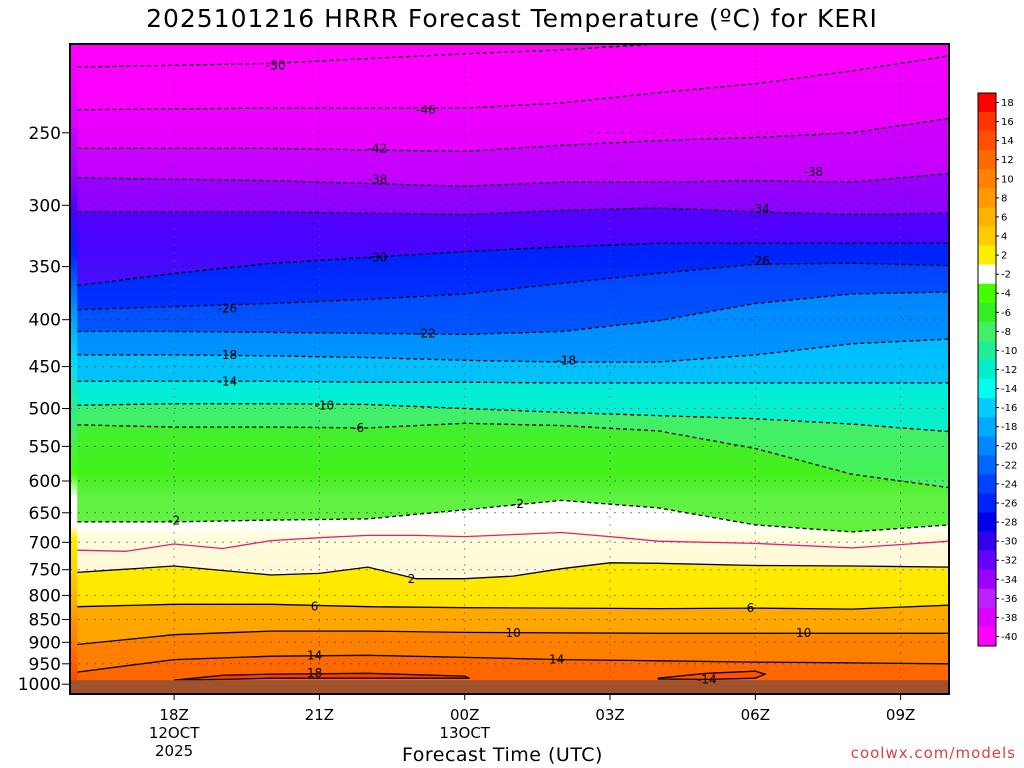 The width and height of the screenshot is (1024, 768). Describe the element at coordinates (933, 753) in the screenshot. I see `credit-link: coolwx.com/models` at that location.